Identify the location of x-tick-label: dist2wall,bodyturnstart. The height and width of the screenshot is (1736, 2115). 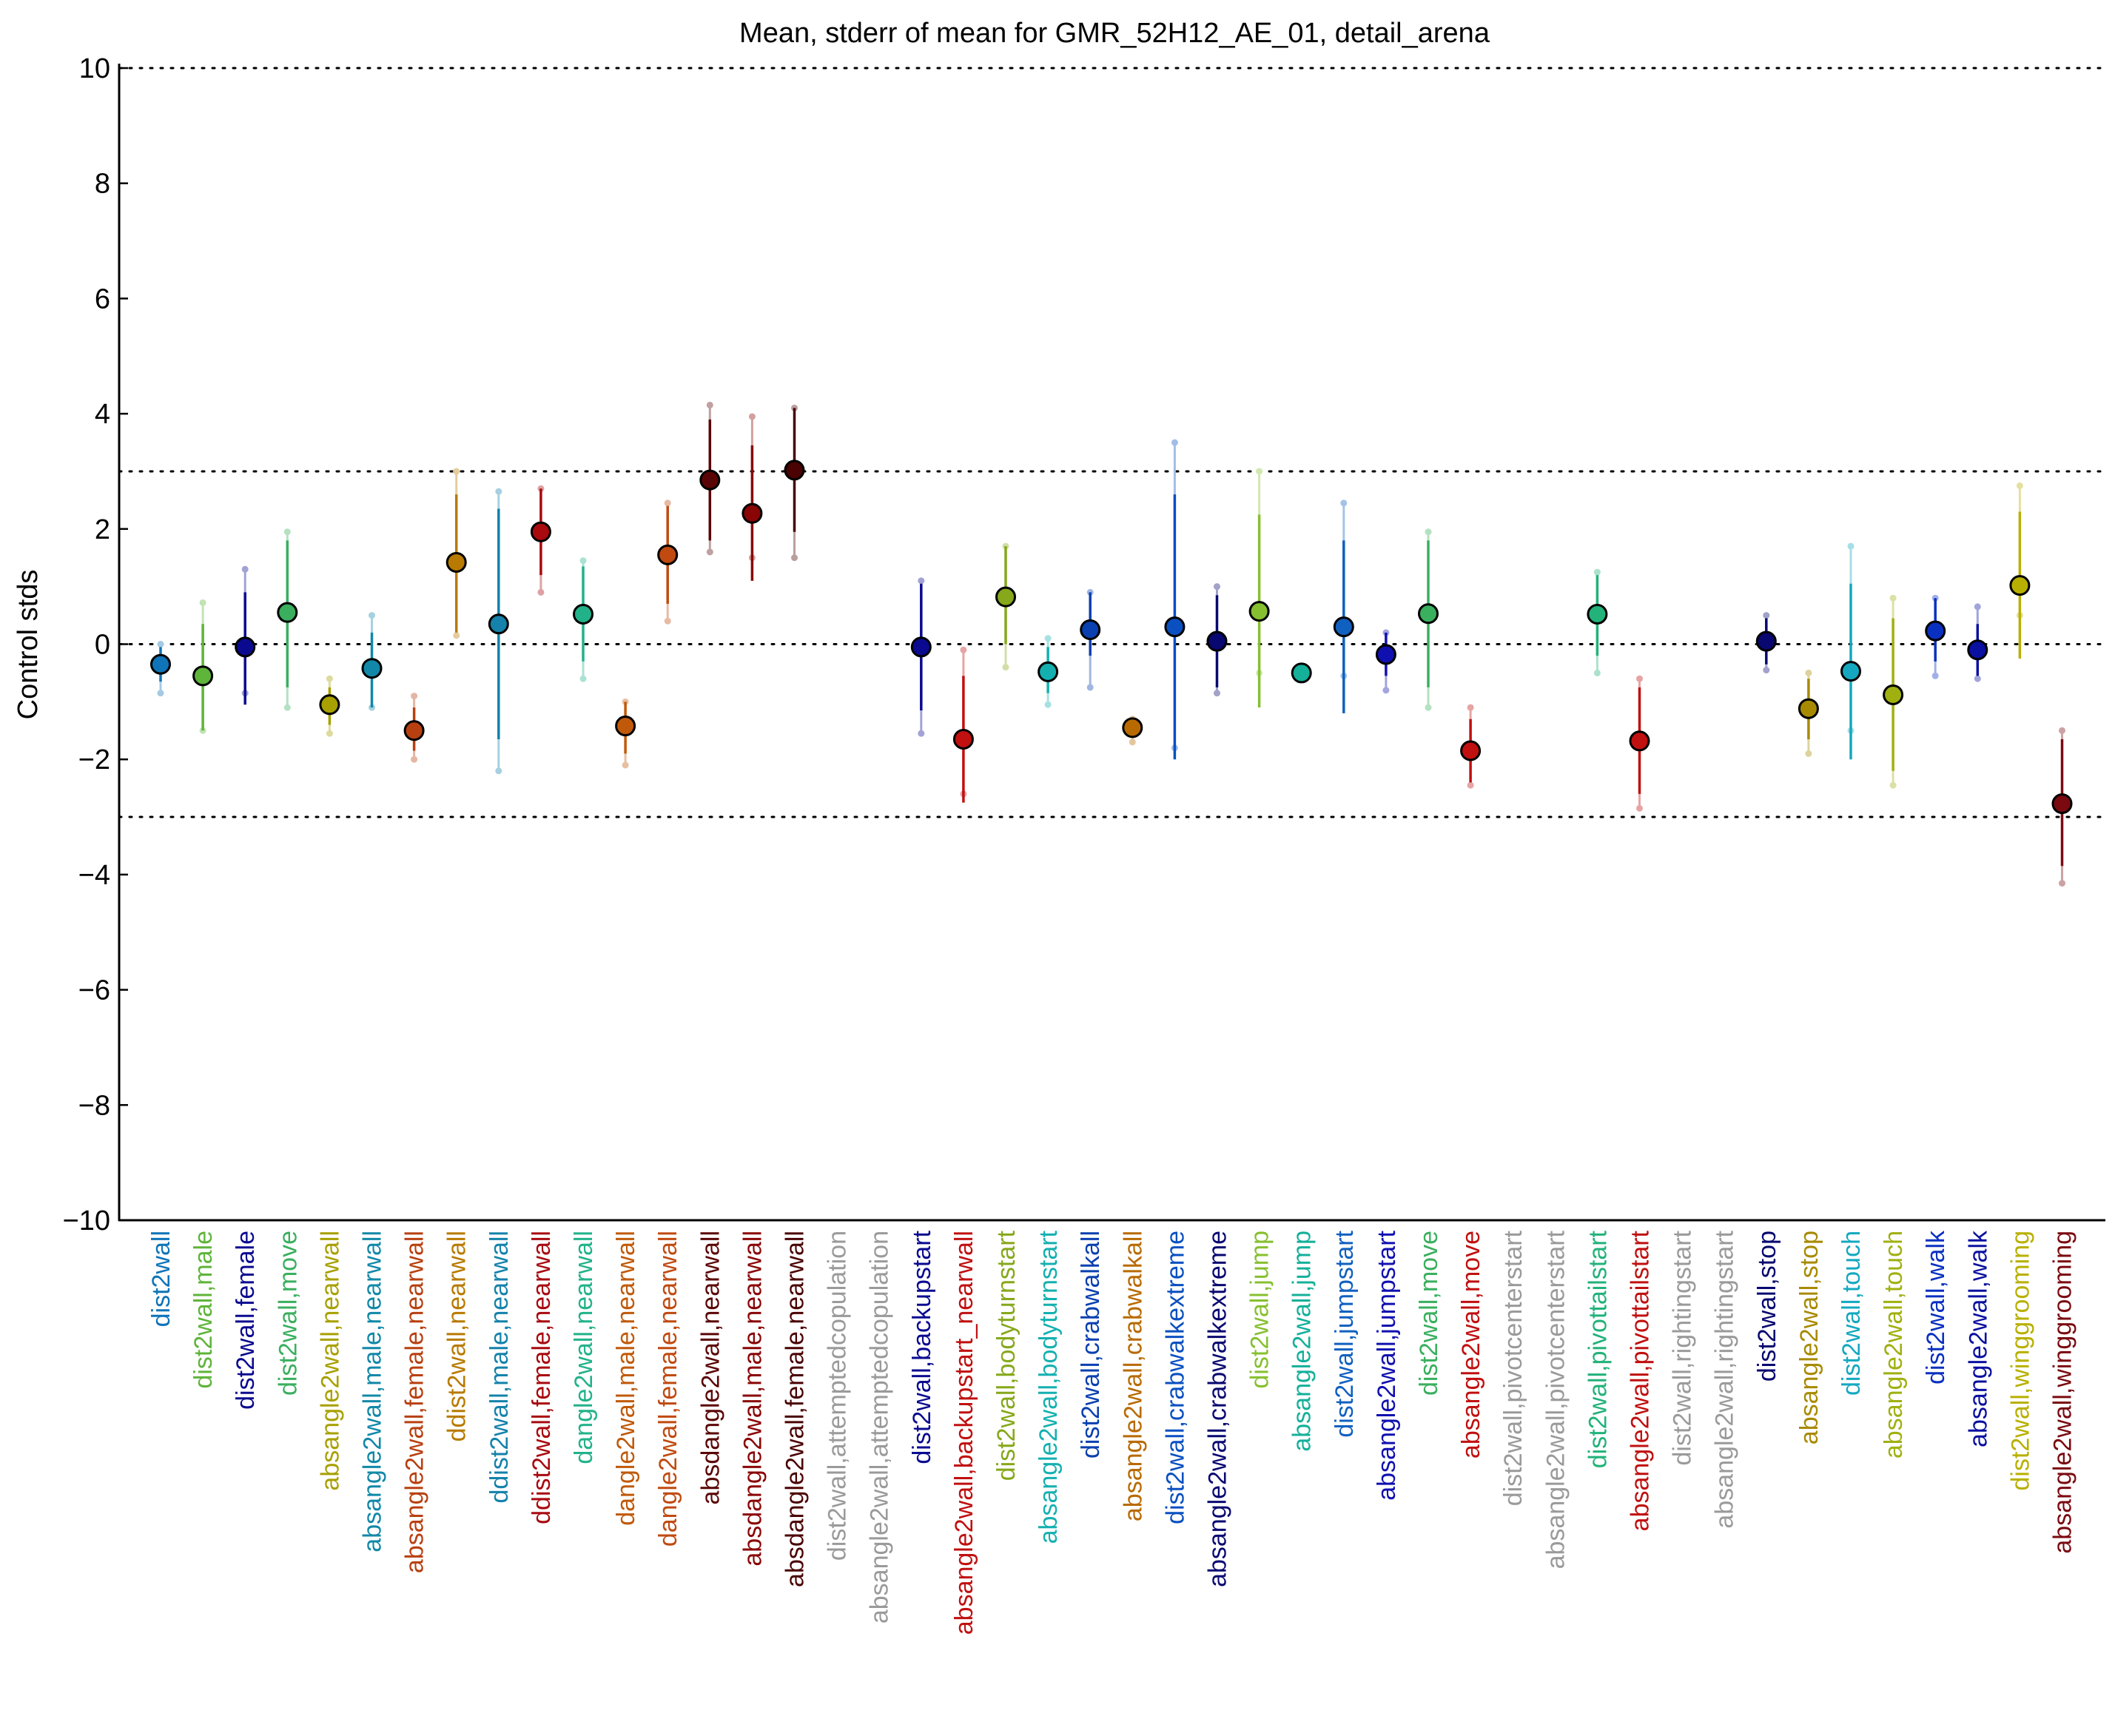
(1006, 1356).